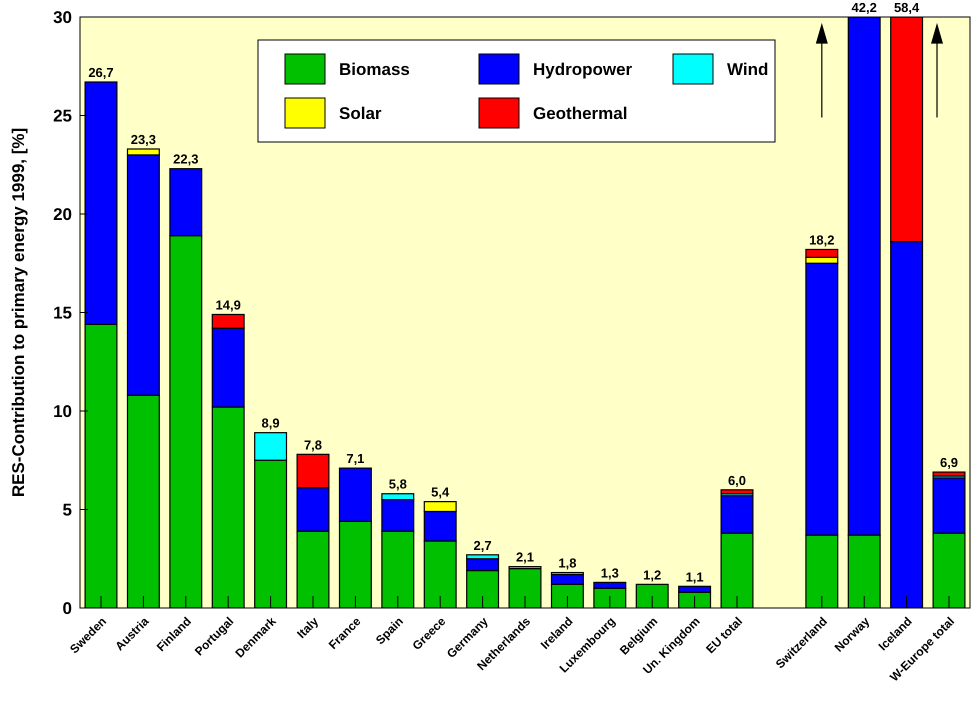  What do you see at coordinates (67, 608) in the screenshot?
I see `y-tick-label: 0` at bounding box center [67, 608].